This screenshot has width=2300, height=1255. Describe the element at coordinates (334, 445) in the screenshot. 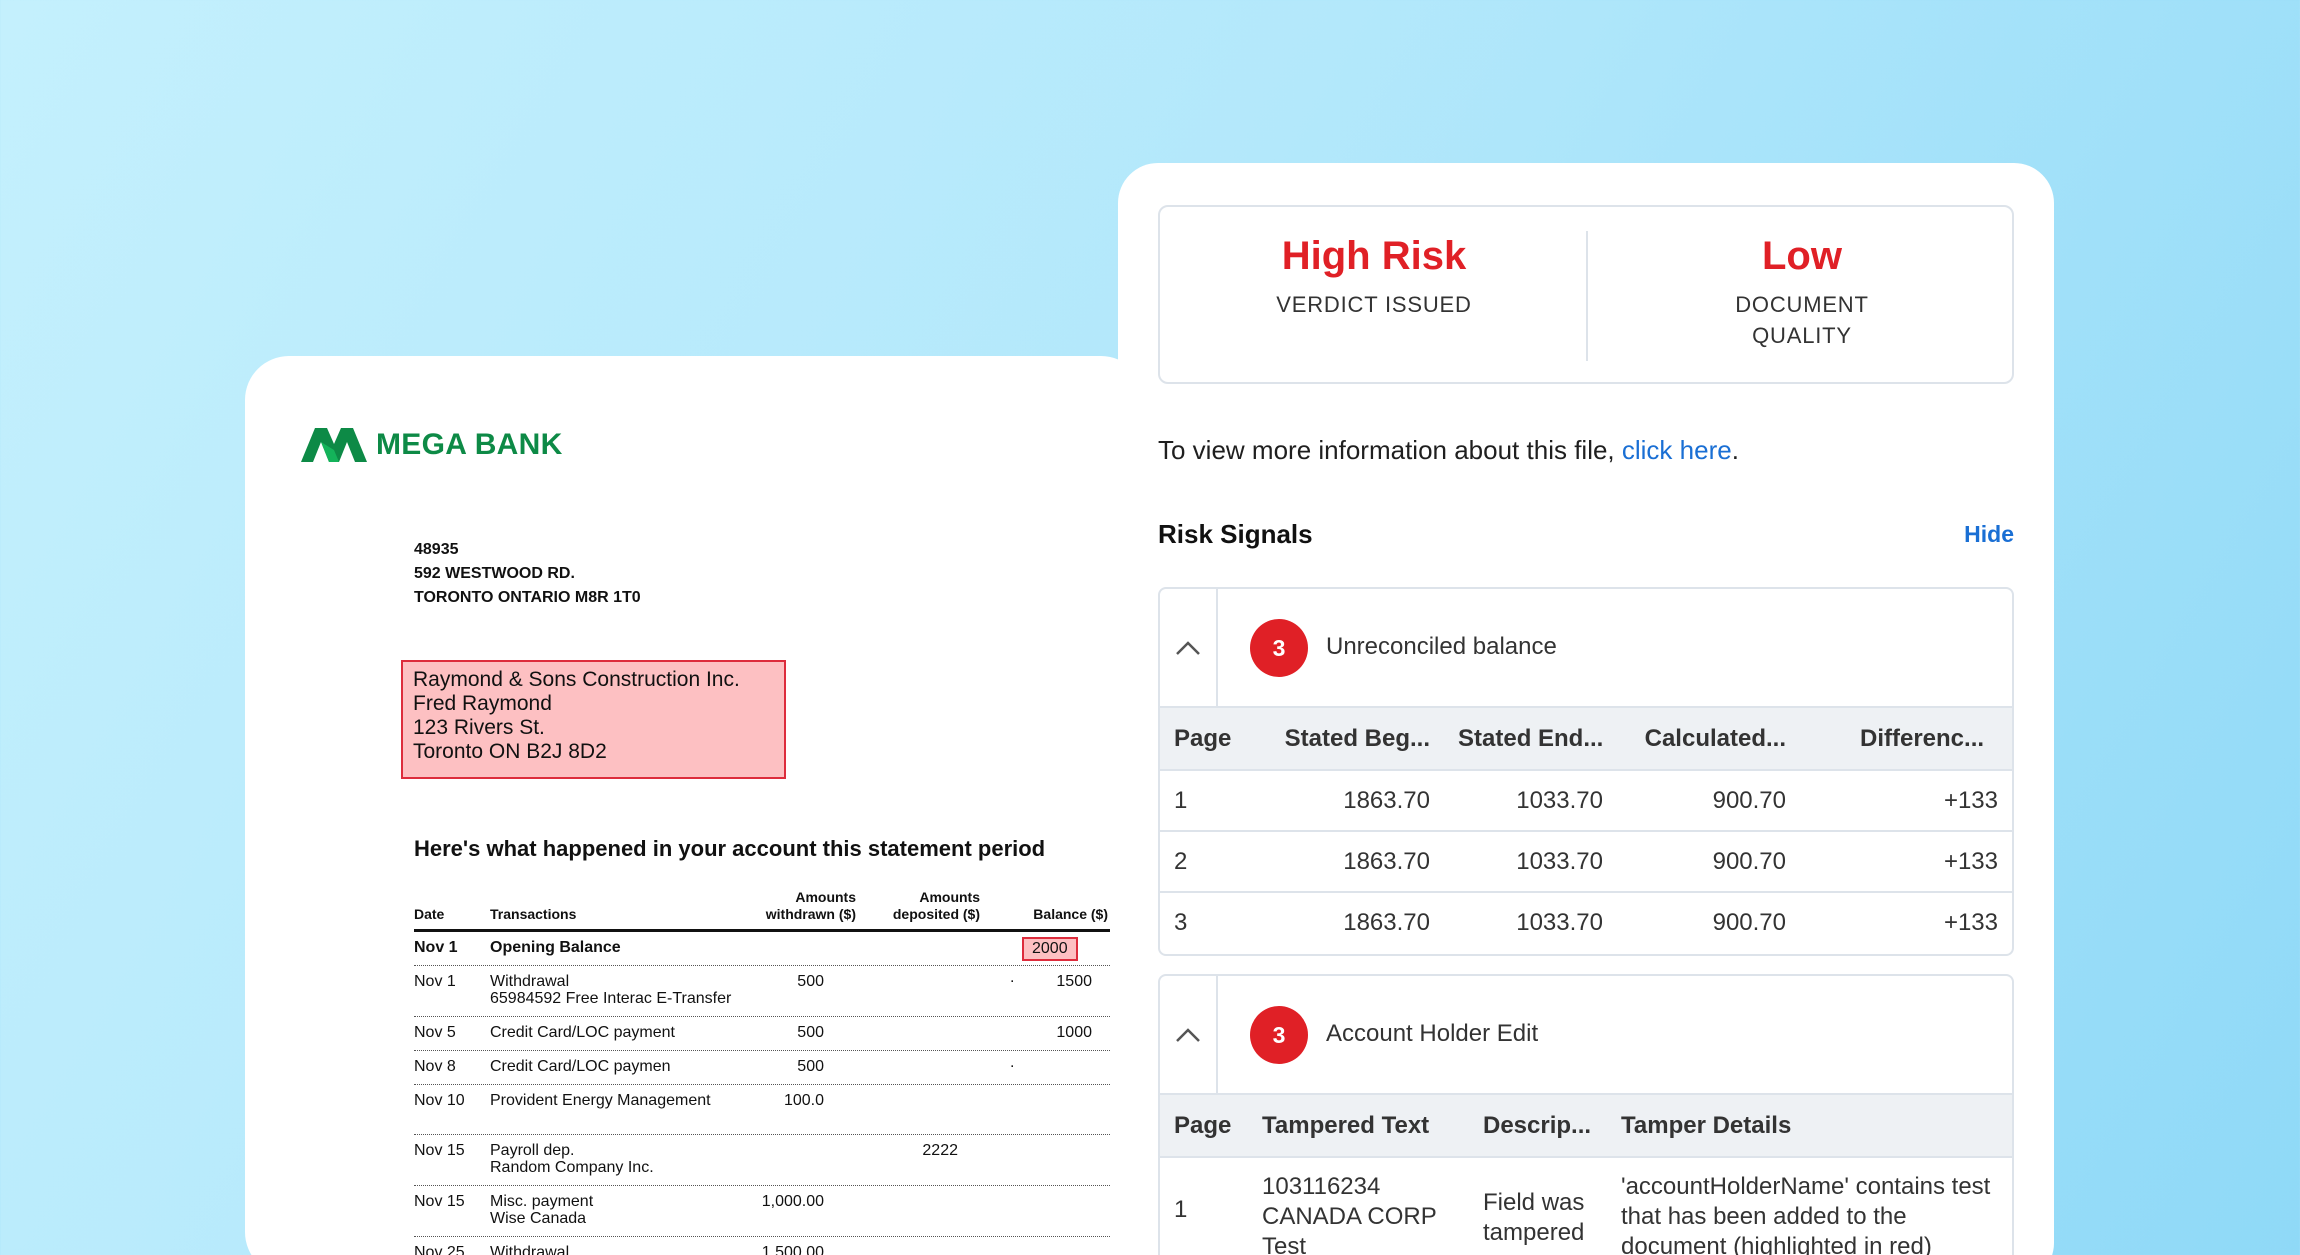

I see `mega-bank-logo-icon` at that location.